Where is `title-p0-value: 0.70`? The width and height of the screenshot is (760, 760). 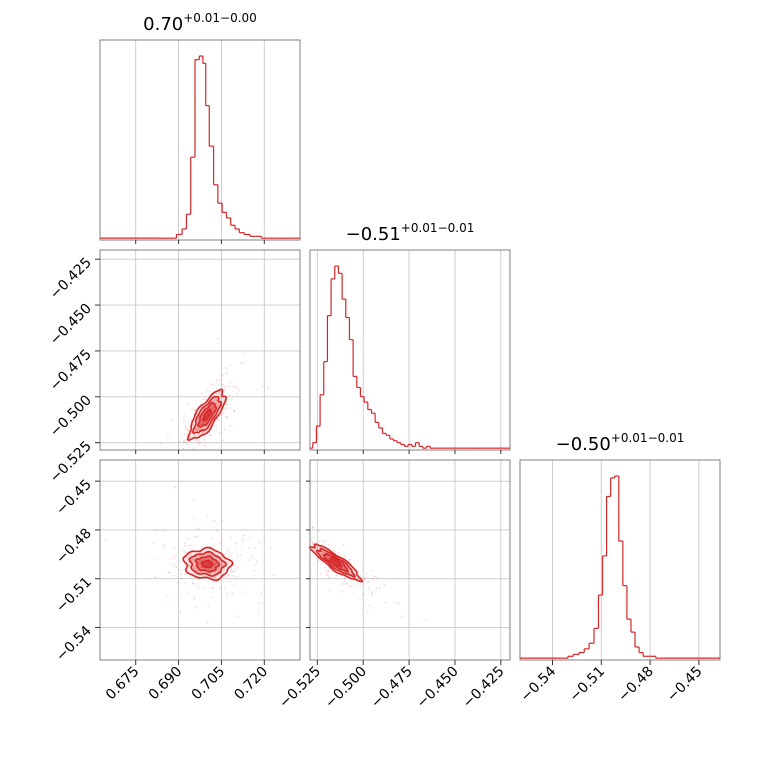 title-p0-value: 0.70 is located at coordinates (163, 24).